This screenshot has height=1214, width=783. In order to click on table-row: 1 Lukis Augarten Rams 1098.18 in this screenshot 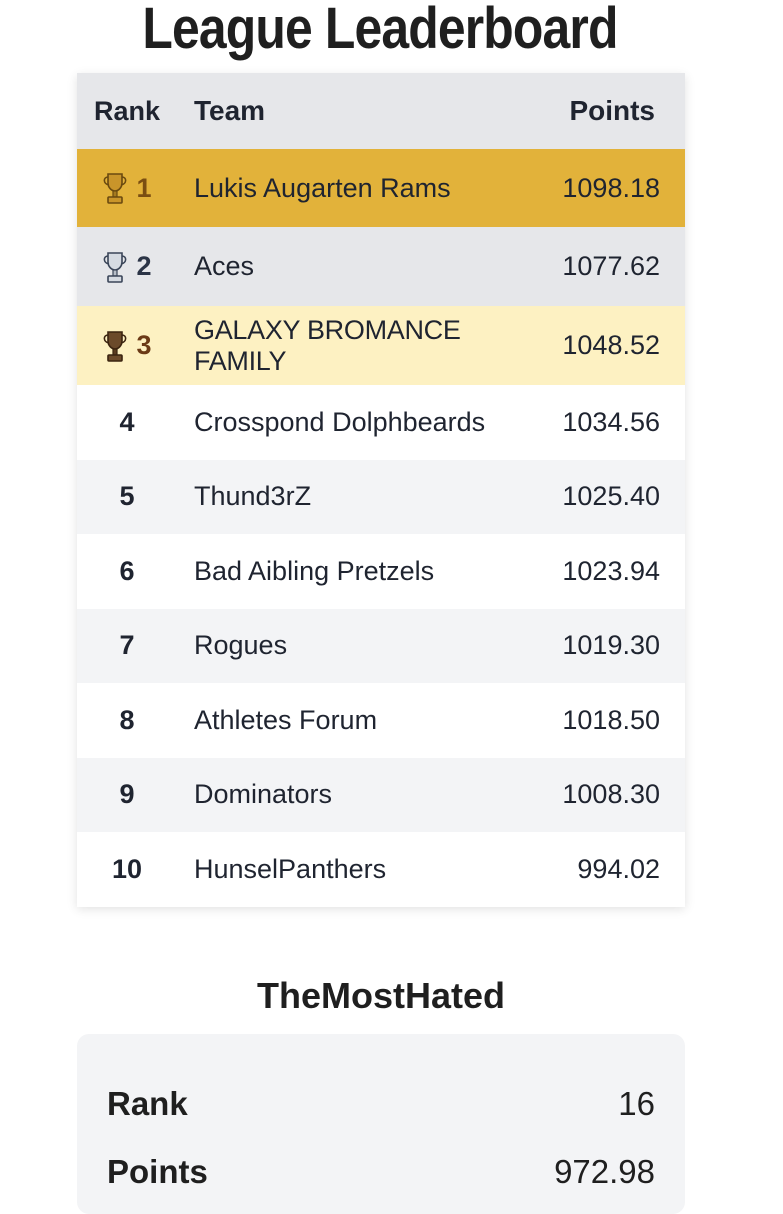, I will do `click(381, 188)`.